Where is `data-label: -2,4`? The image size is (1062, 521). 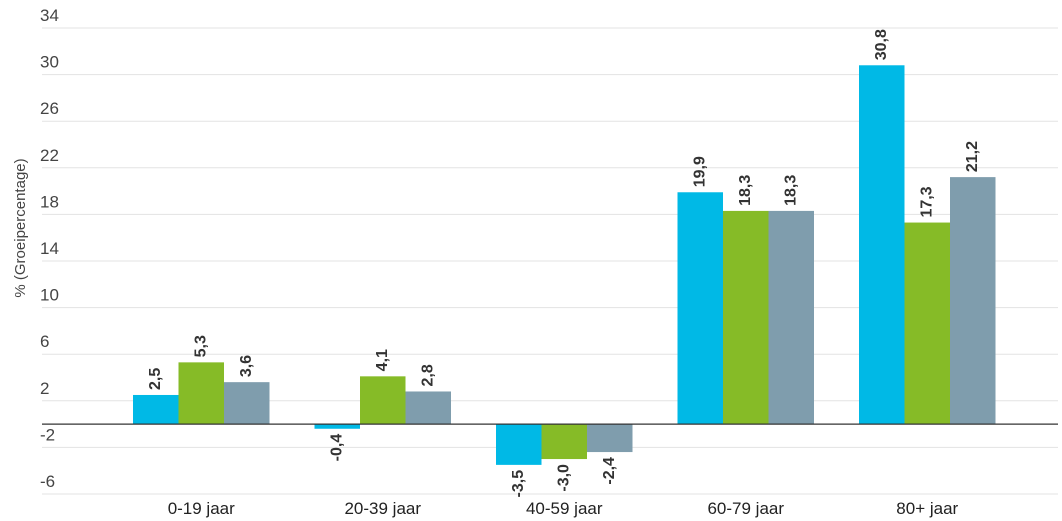
data-label: -2,4 is located at coordinates (609, 471).